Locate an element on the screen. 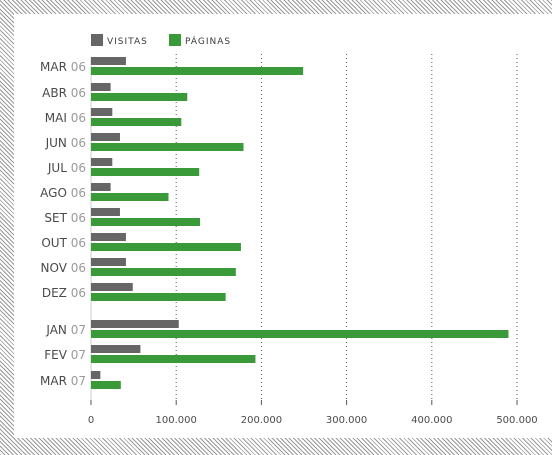  category-label-0: MAR 06 is located at coordinates (63, 67).